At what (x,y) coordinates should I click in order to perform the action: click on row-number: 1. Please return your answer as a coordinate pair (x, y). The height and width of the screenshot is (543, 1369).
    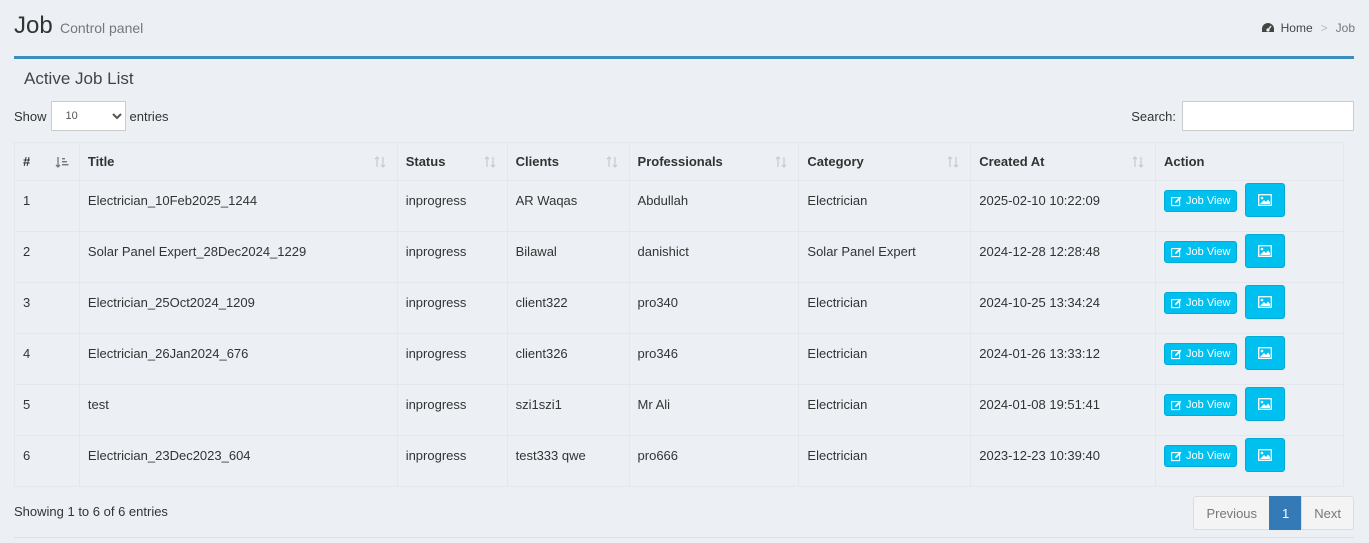
    Looking at the image, I should click on (47, 206).